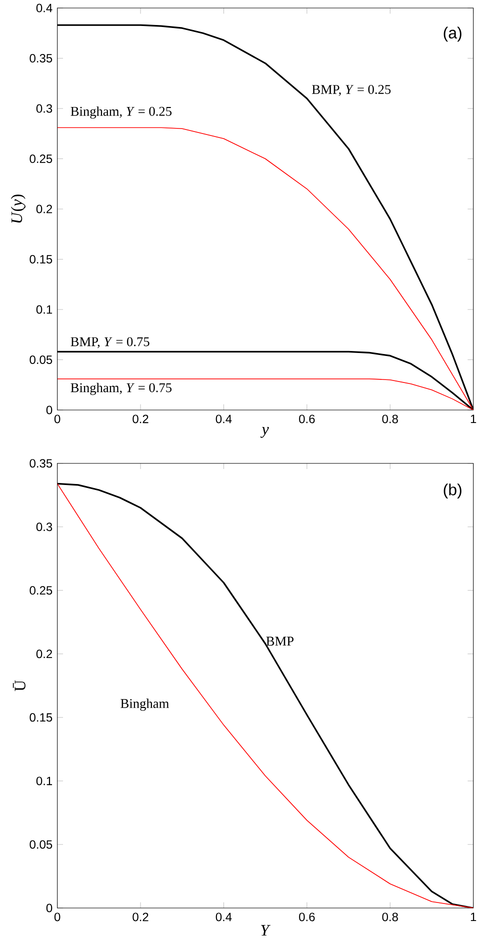 The height and width of the screenshot is (940, 487). Describe the element at coordinates (453, 491) in the screenshot. I see `annotation: (b)` at that location.